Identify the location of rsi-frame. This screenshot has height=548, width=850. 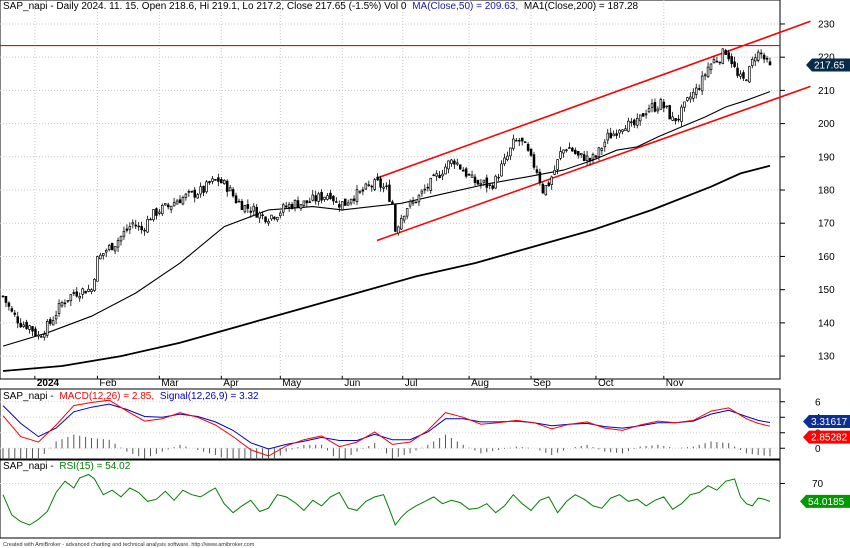
(390, 499).